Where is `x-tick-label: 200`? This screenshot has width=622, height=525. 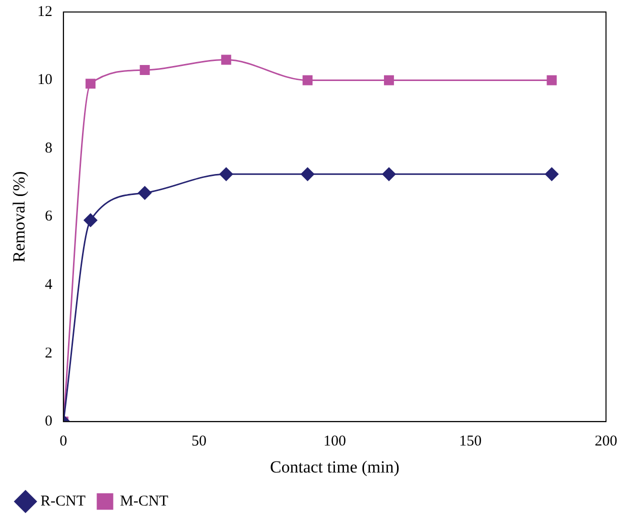 x-tick-label: 200 is located at coordinates (606, 442).